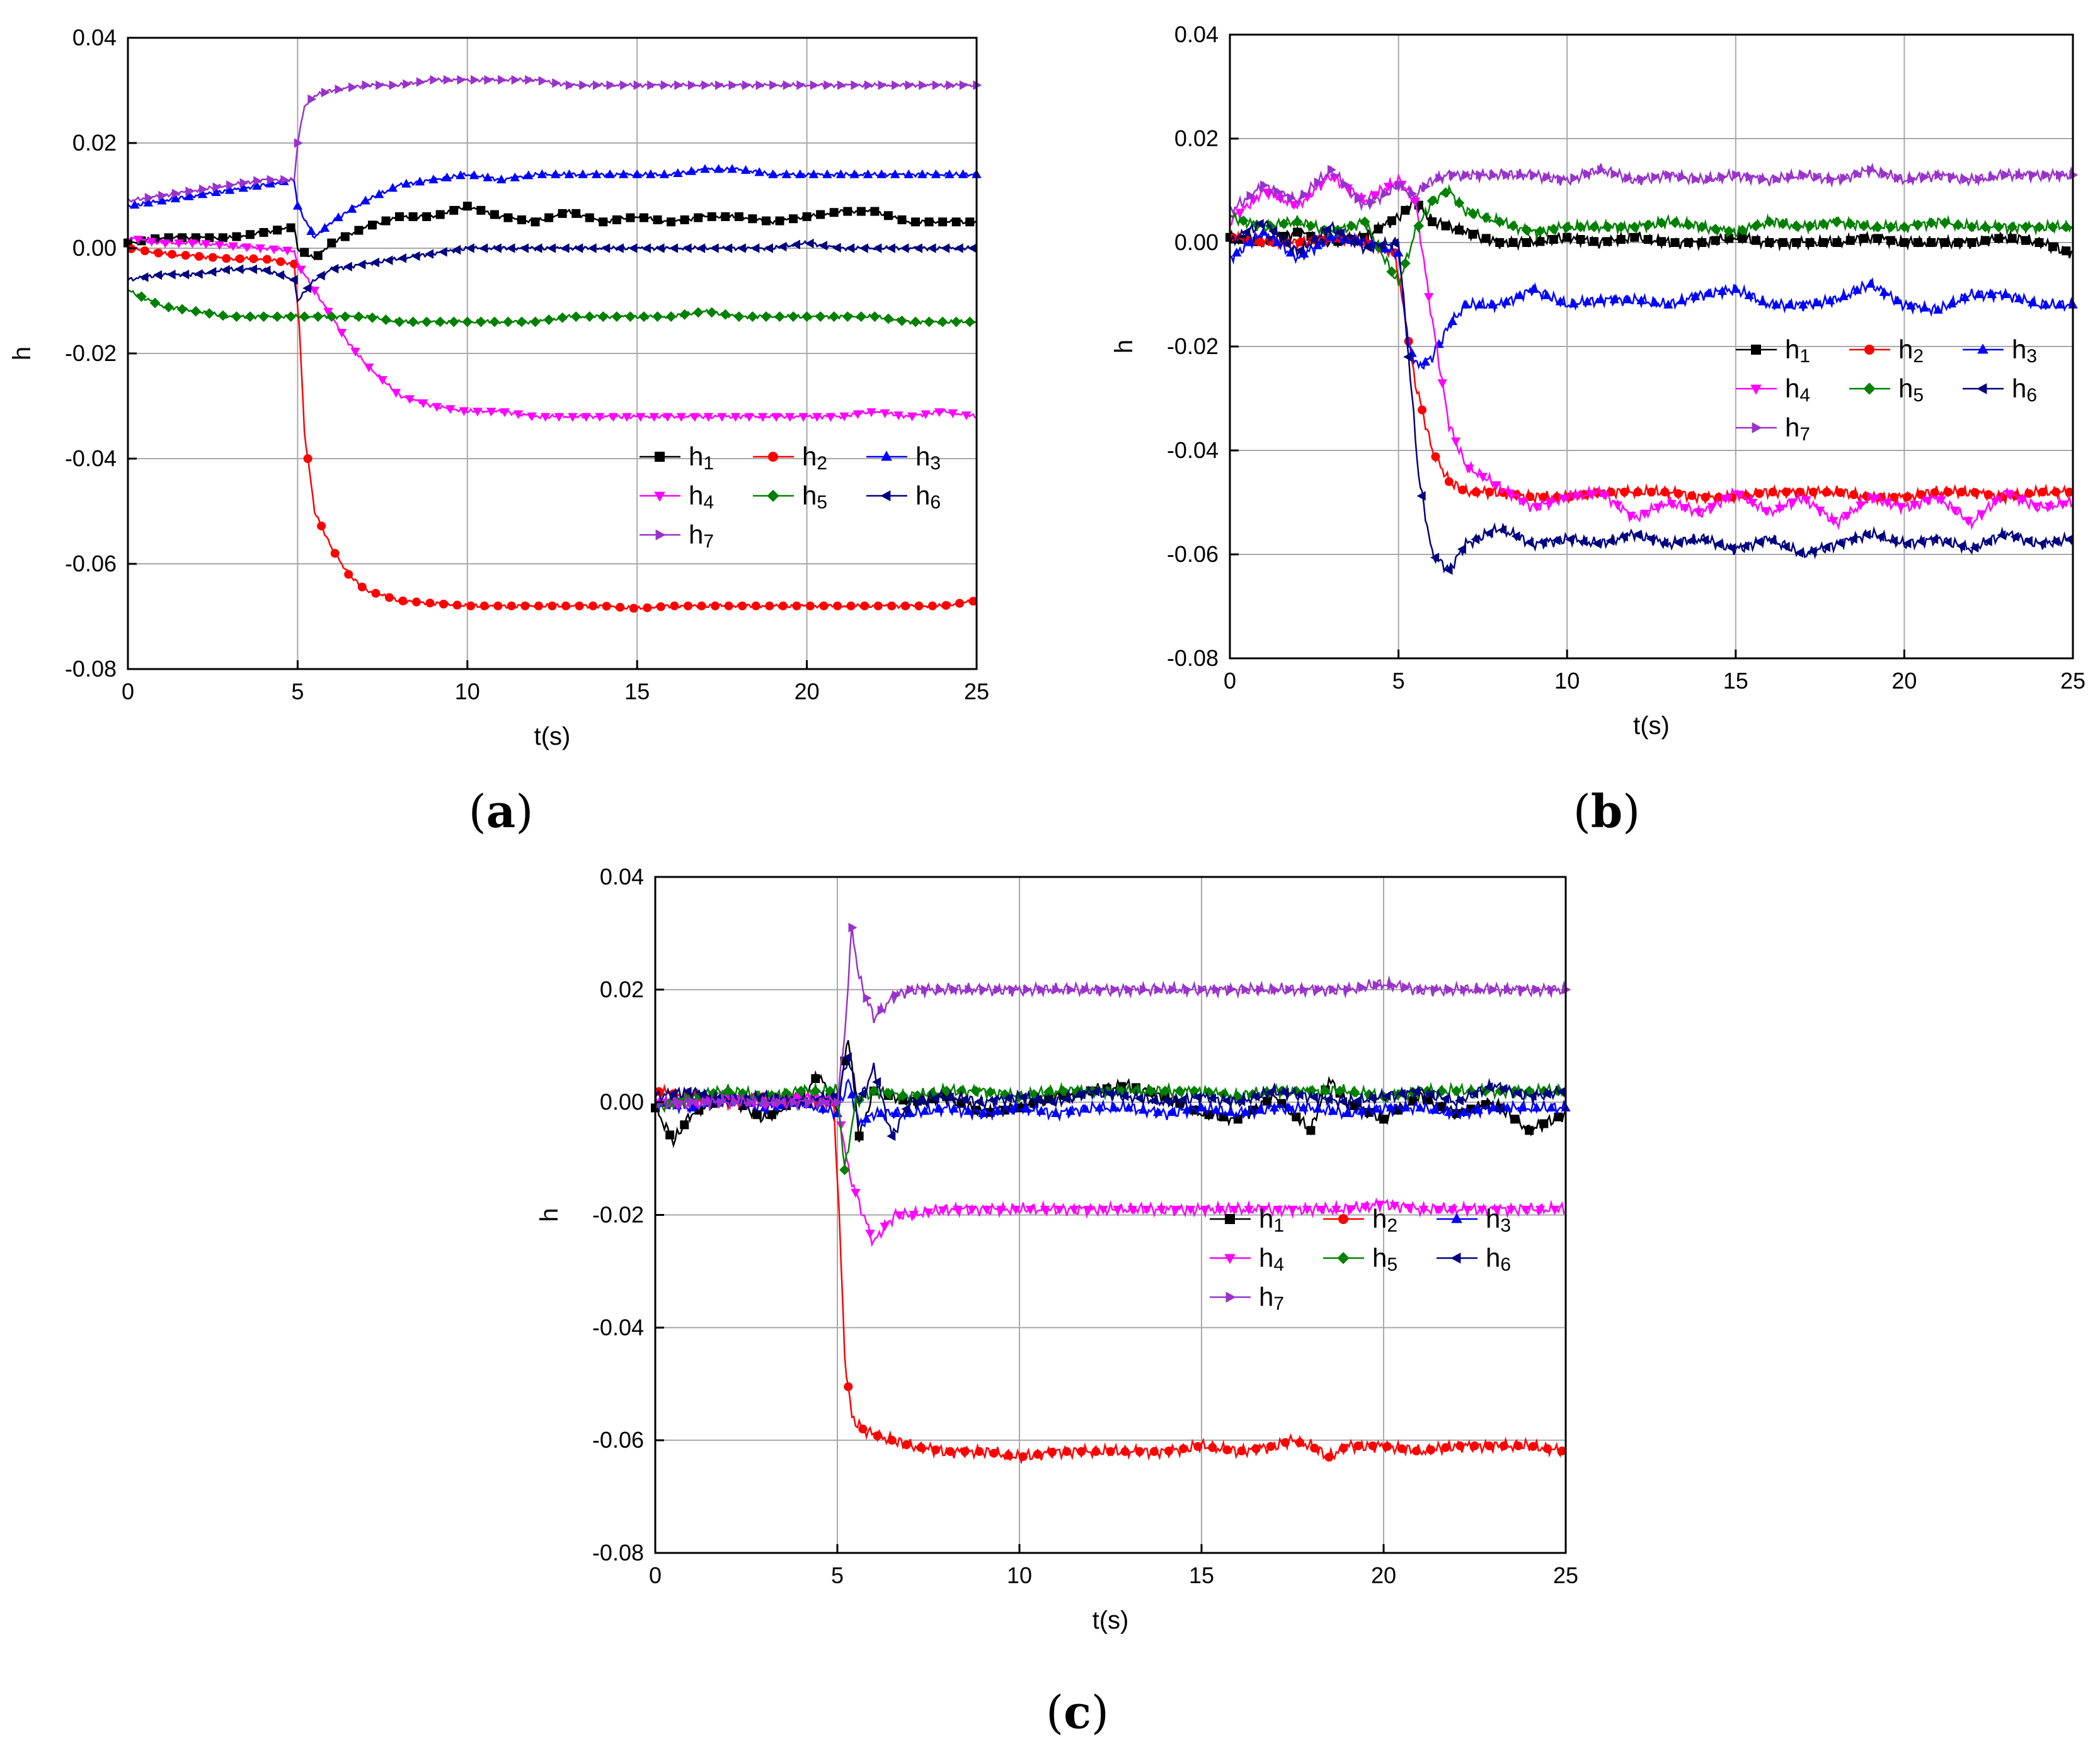  I want to click on legend: h1 h2 h3 h4 h5 h6 h7, so click(1886, 390).